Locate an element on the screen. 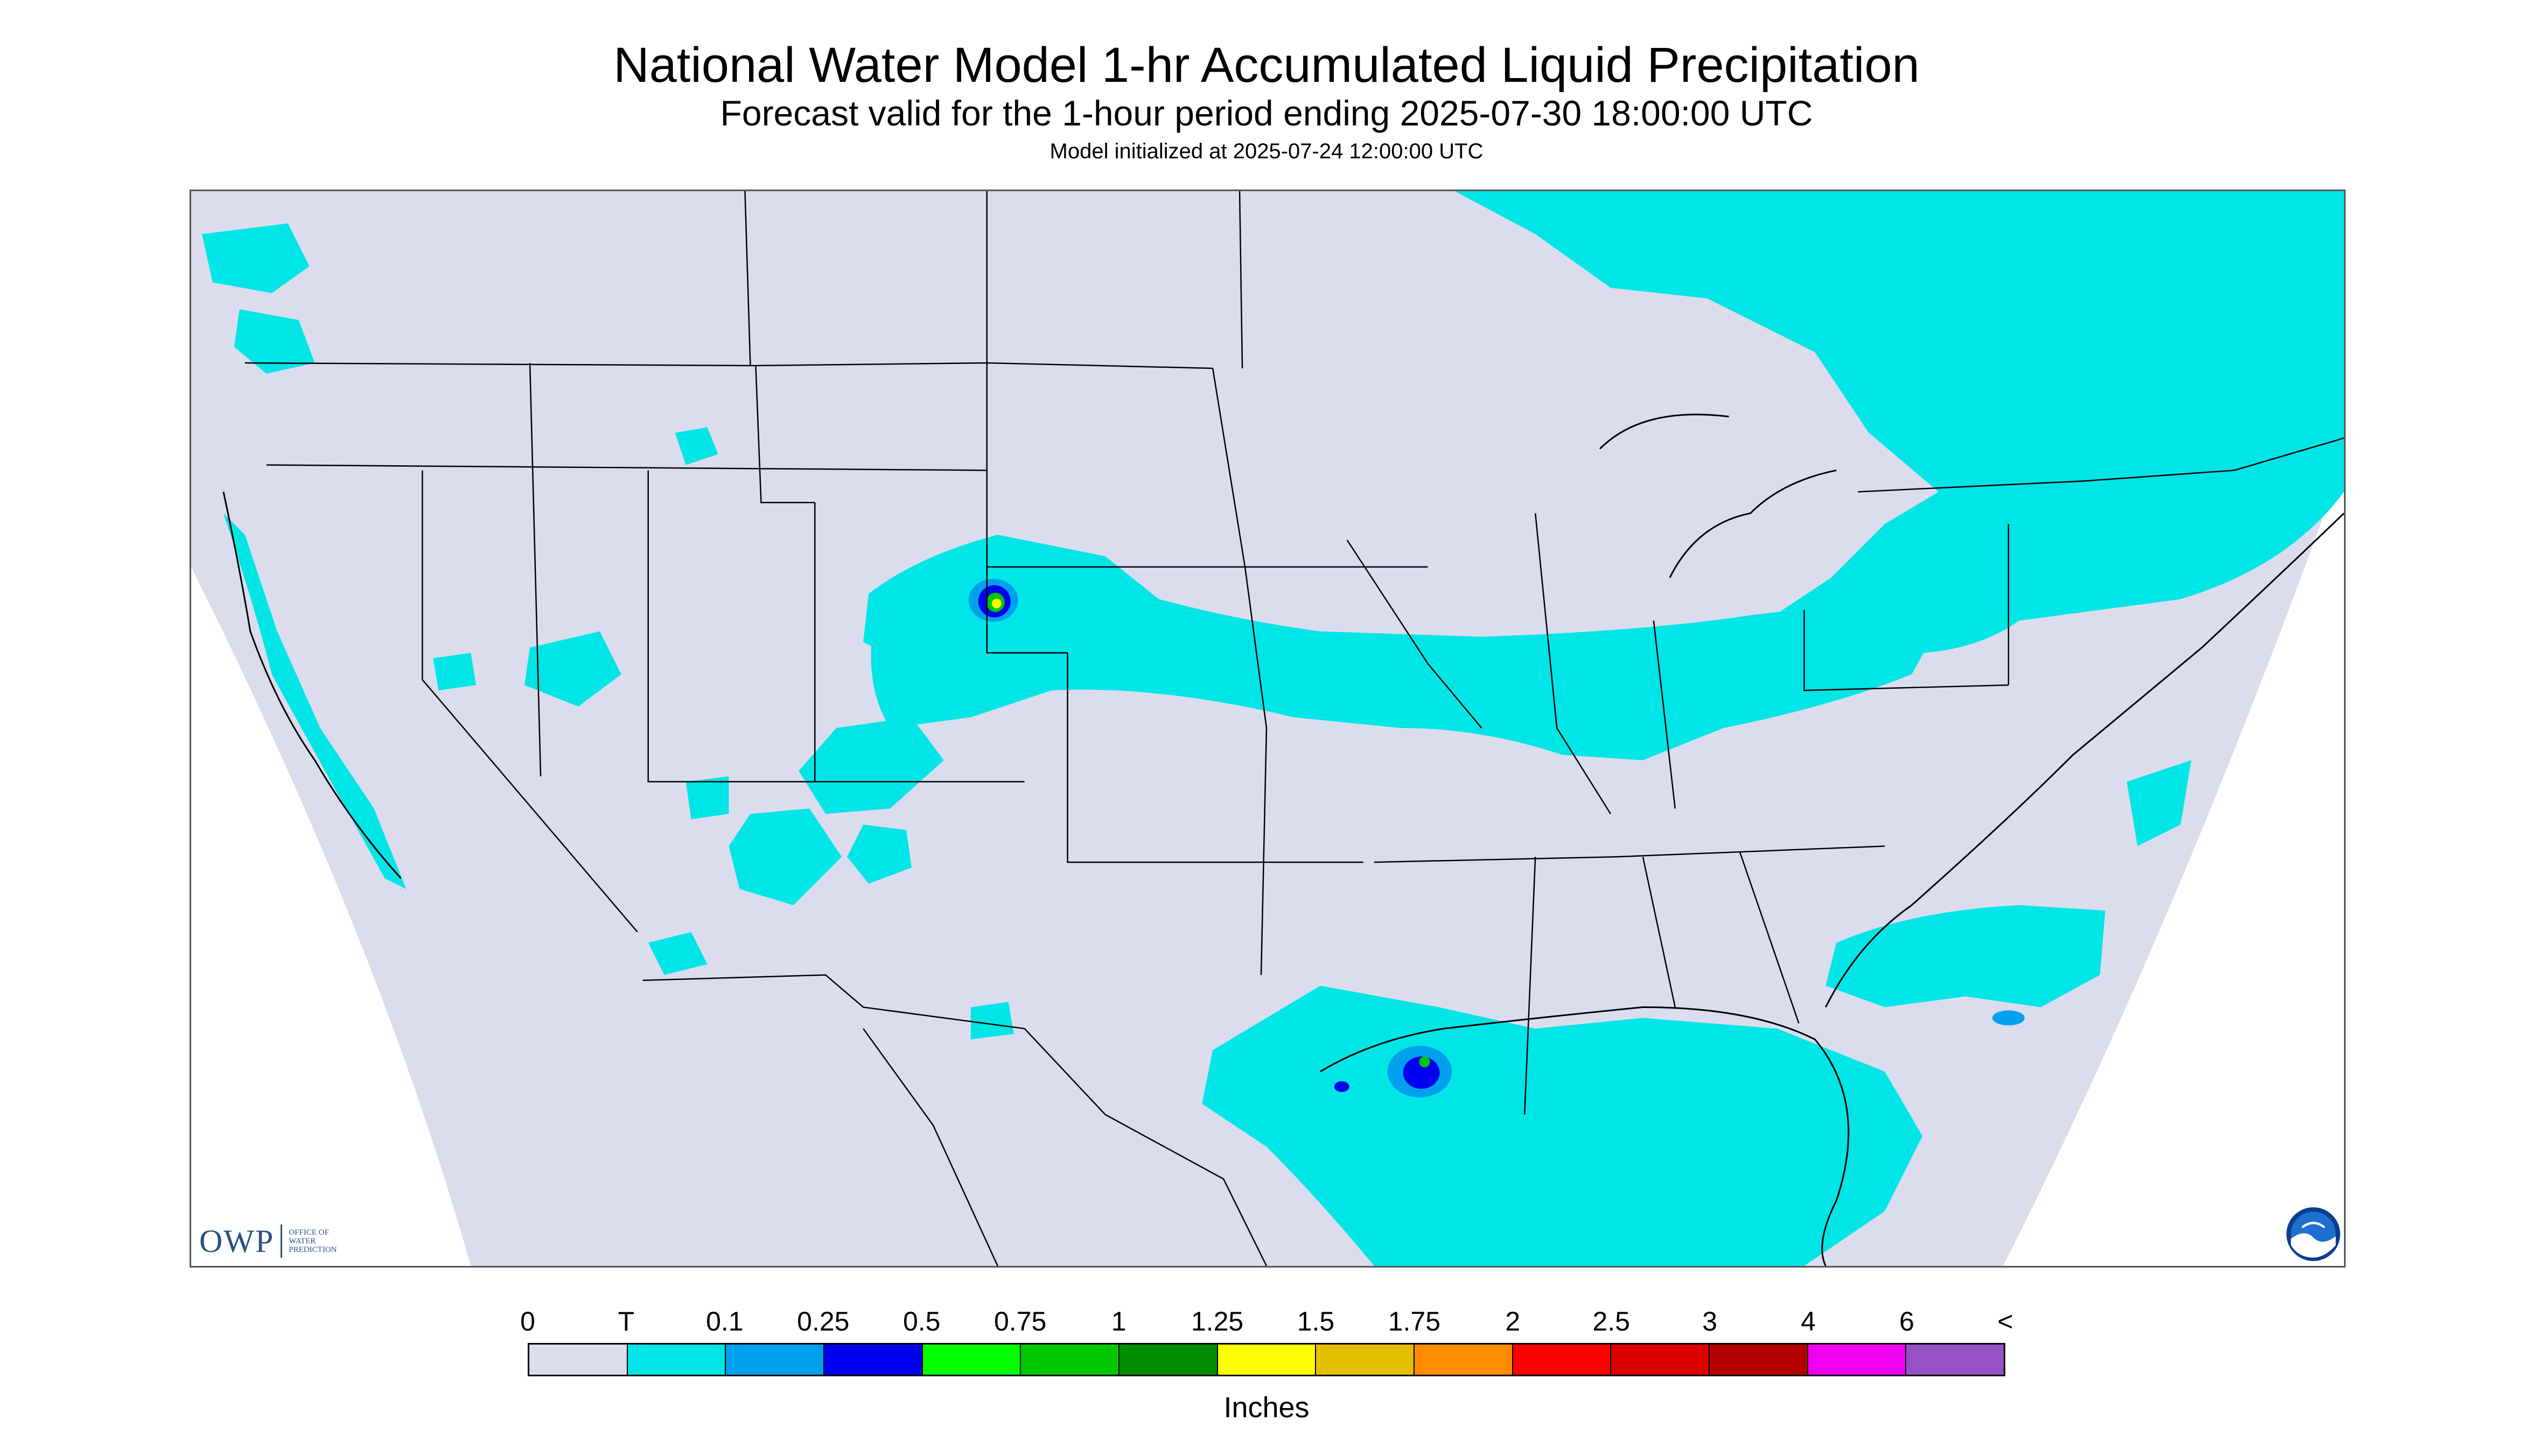  legend-tick-label: 2.5 is located at coordinates (1611, 1321).